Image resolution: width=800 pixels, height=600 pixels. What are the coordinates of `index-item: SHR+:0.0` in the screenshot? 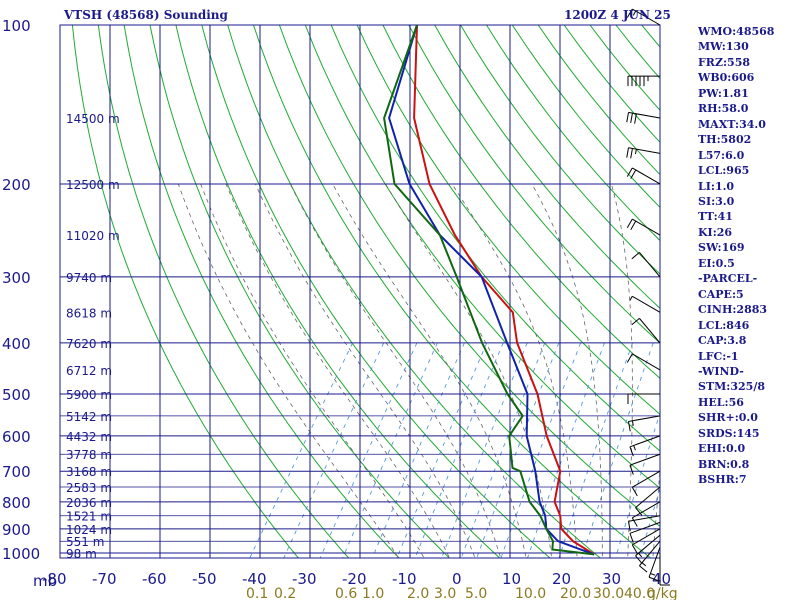 It's located at (728, 418).